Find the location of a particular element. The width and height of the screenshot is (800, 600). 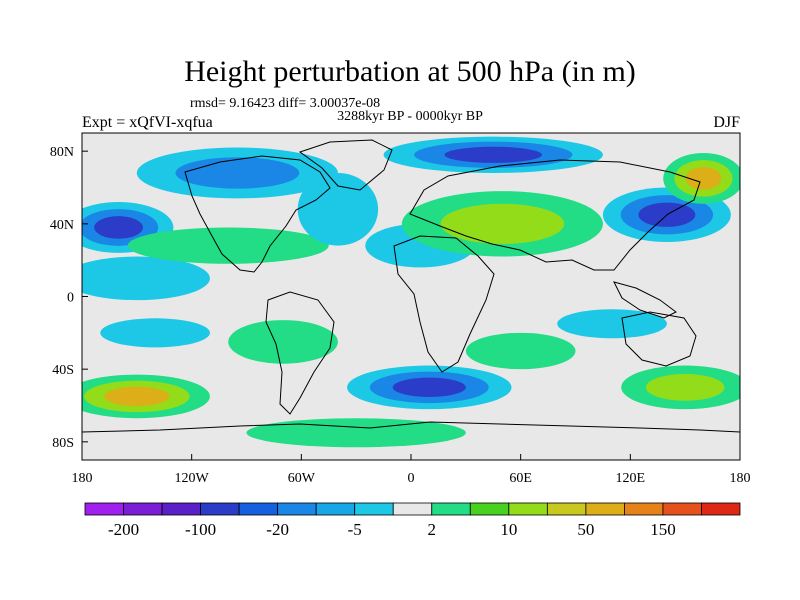

coastline-north-america is located at coordinates (257, 214).